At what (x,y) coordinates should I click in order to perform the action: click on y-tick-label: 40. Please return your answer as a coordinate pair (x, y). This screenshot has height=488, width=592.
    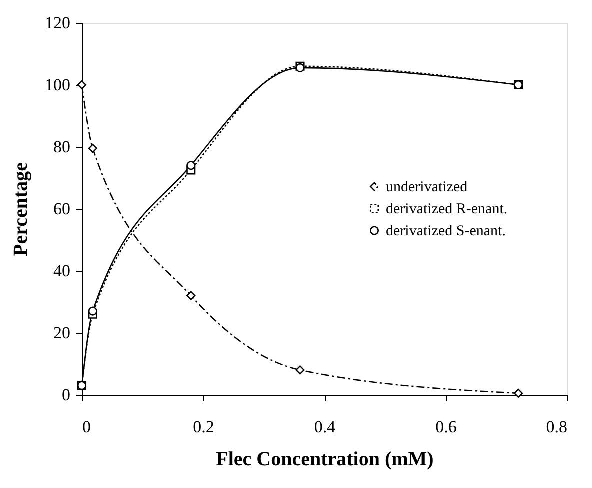
    Looking at the image, I should click on (62, 271).